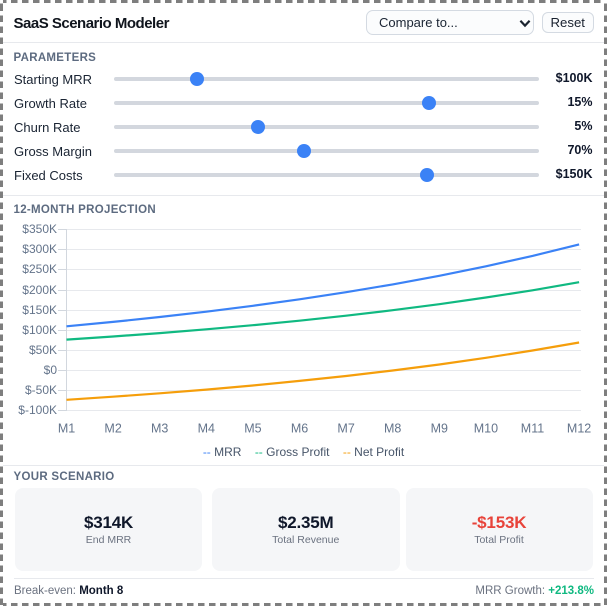  I want to click on svg-text: M9, so click(439, 429).